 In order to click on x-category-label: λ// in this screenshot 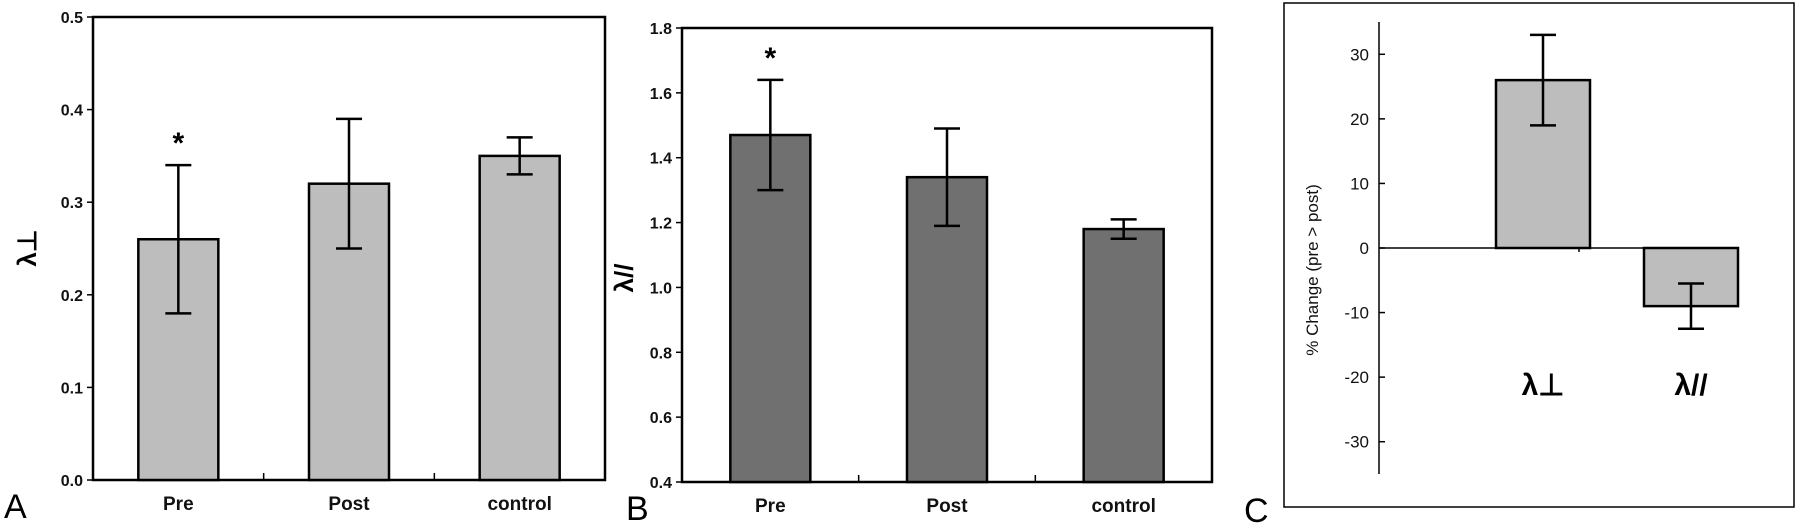, I will do `click(1691, 385)`.